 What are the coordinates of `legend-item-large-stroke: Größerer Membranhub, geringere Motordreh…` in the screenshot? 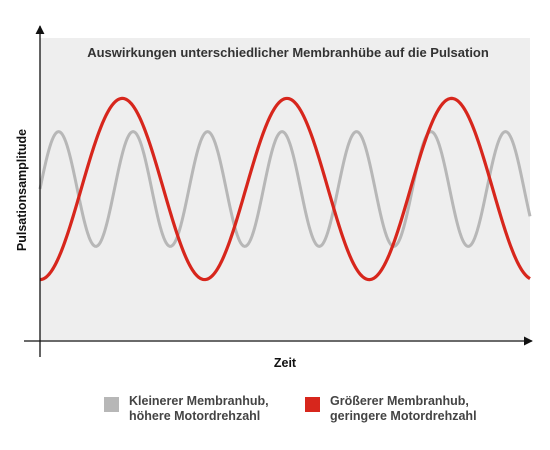 It's located at (391, 409).